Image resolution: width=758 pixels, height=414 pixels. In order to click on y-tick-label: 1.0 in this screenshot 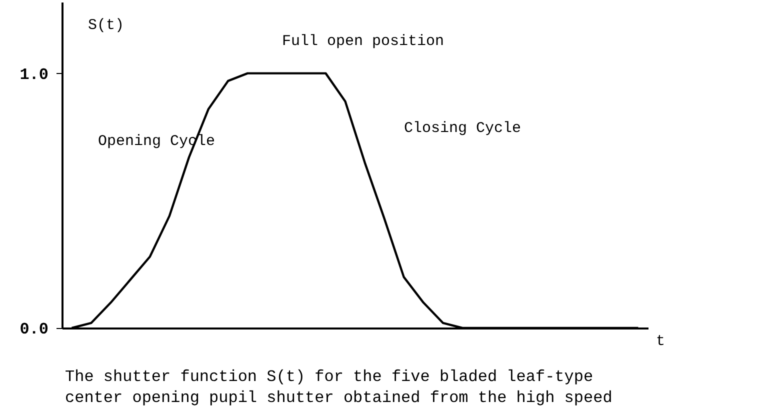, I will do `click(34, 75)`.